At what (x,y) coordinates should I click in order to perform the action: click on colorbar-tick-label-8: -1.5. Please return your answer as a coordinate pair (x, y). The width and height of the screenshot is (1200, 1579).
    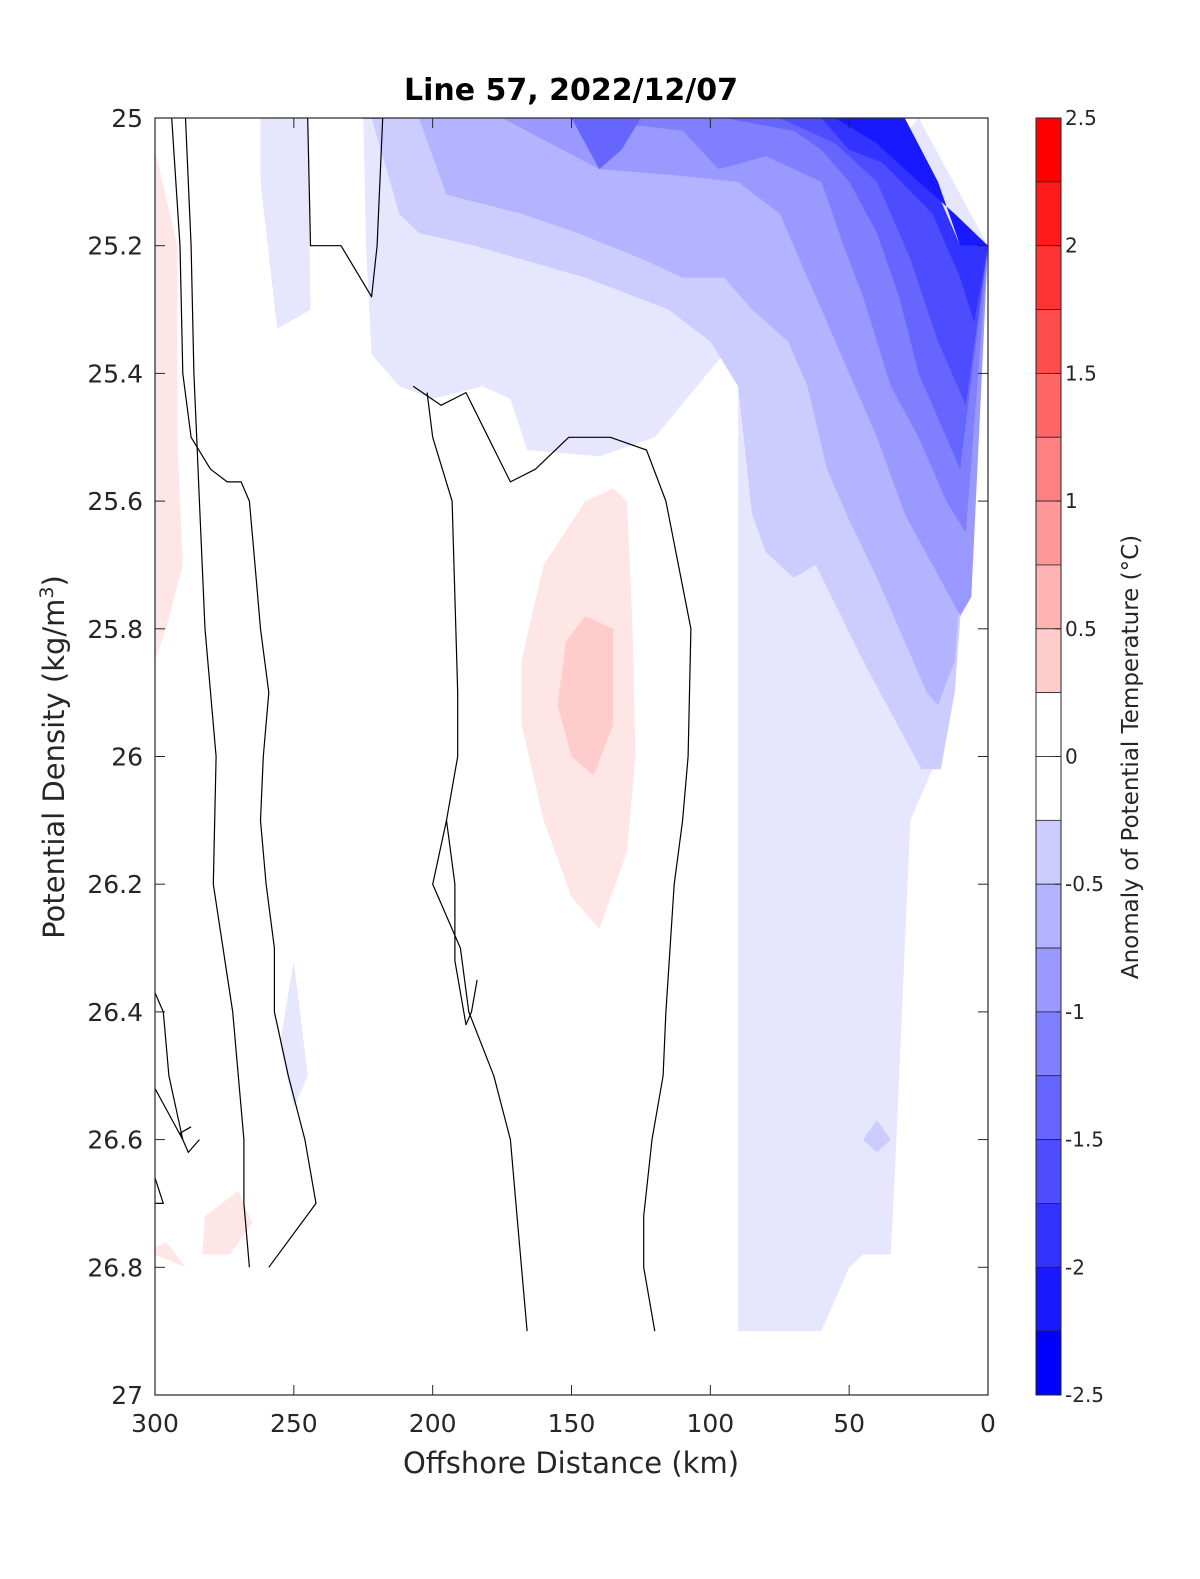
    Looking at the image, I should click on (1084, 1140).